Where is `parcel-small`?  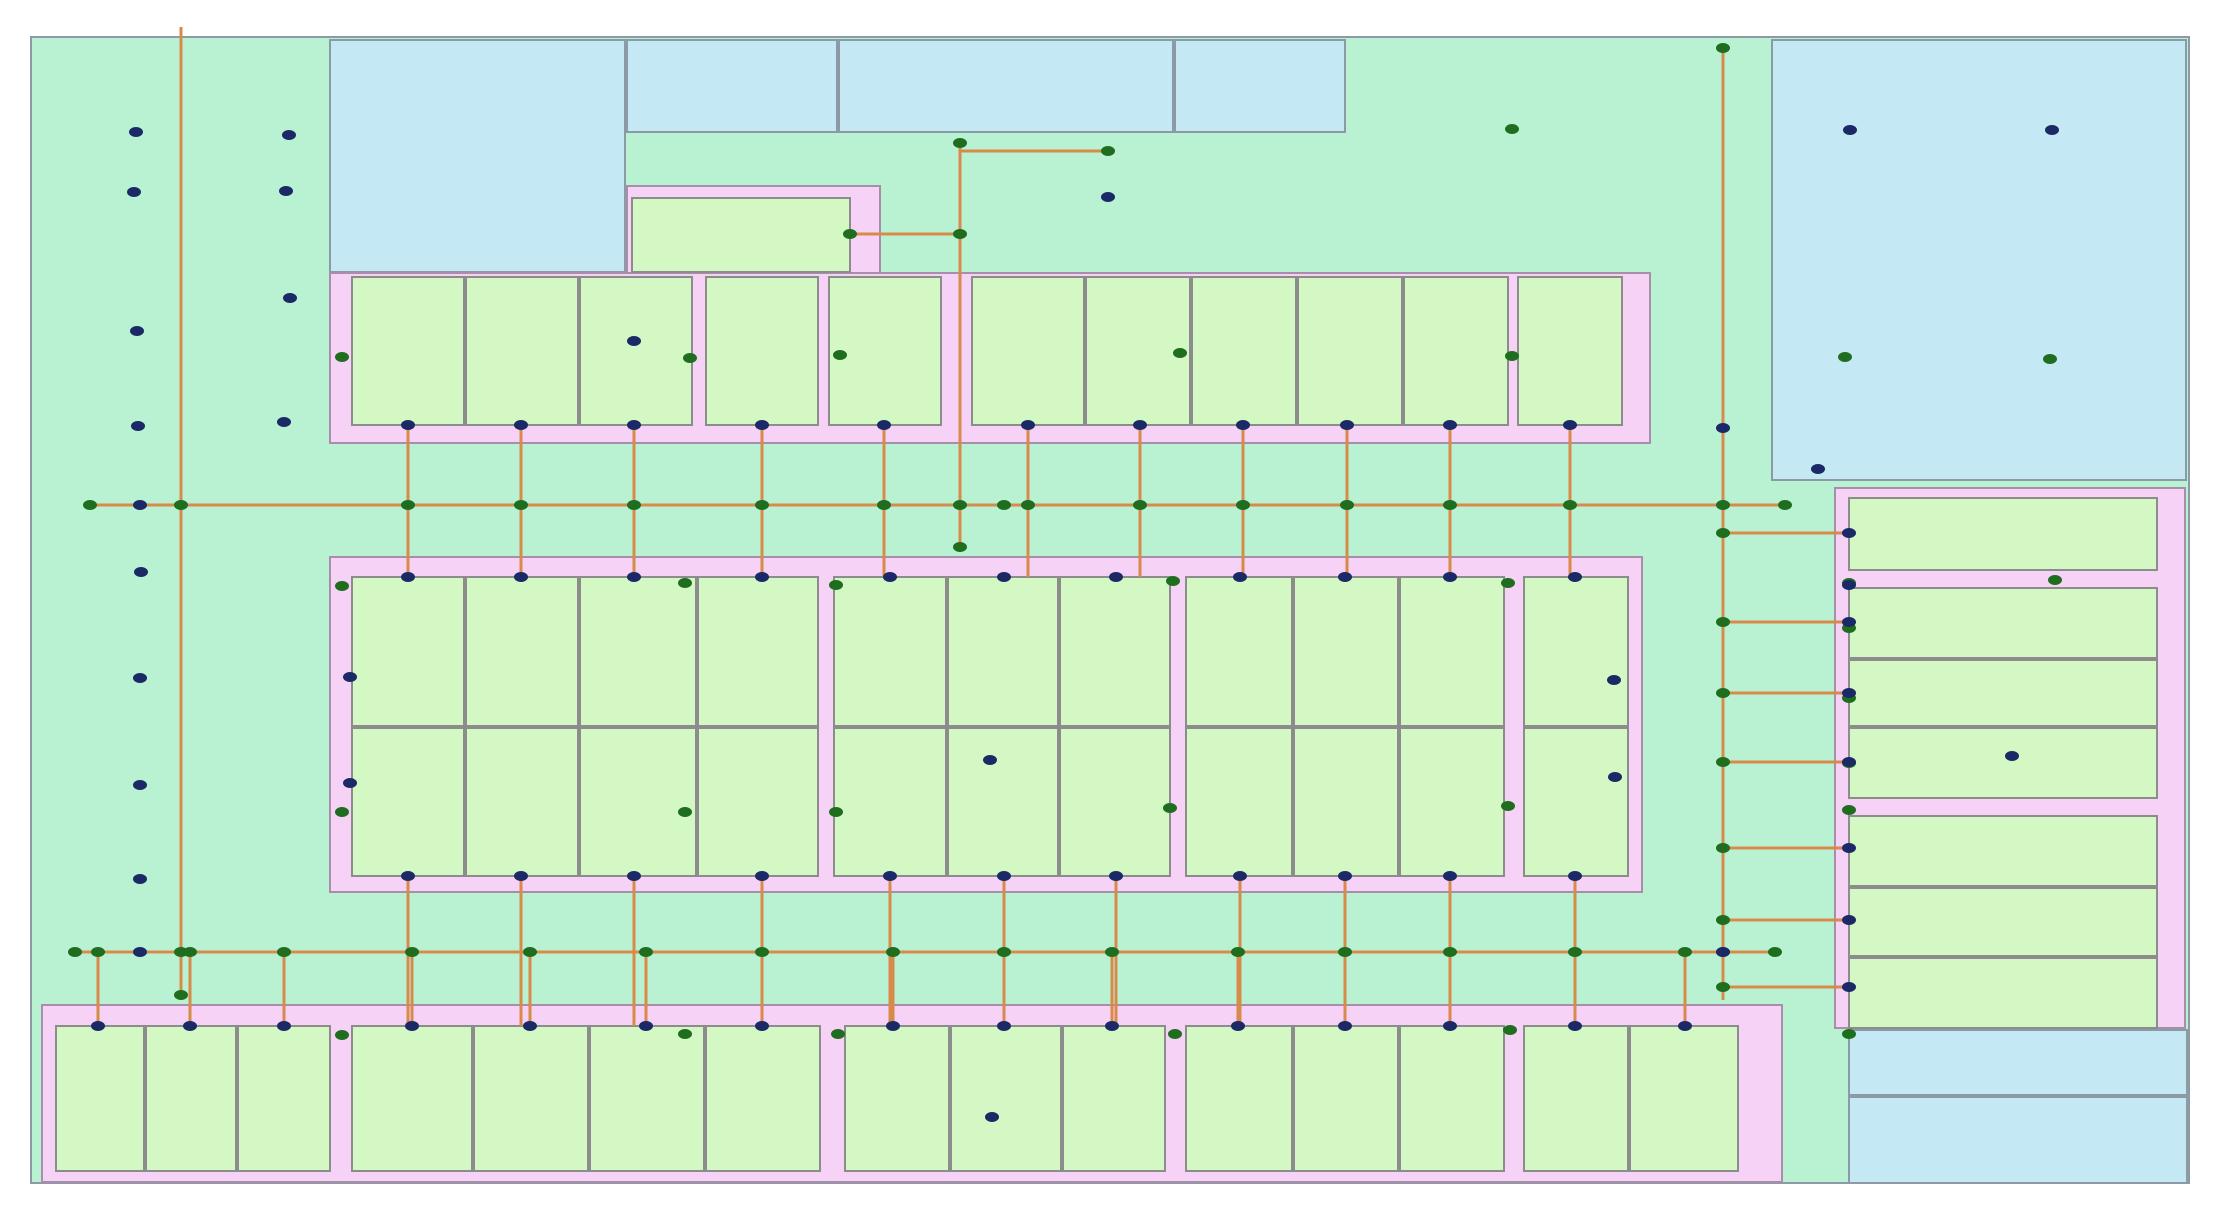 parcel-small is located at coordinates (741, 235).